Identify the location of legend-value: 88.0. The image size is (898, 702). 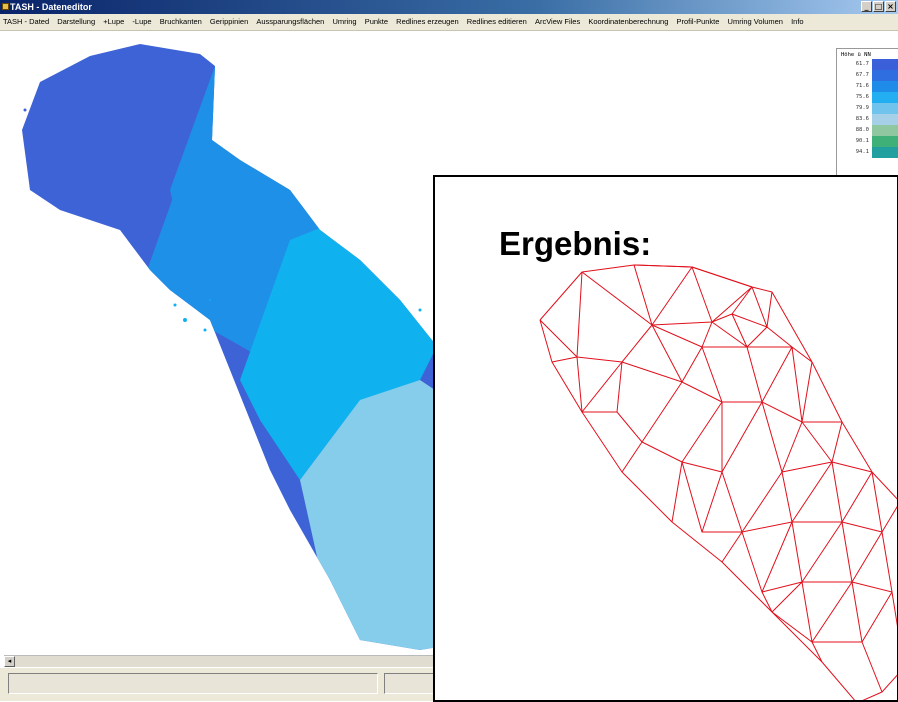
(862, 130).